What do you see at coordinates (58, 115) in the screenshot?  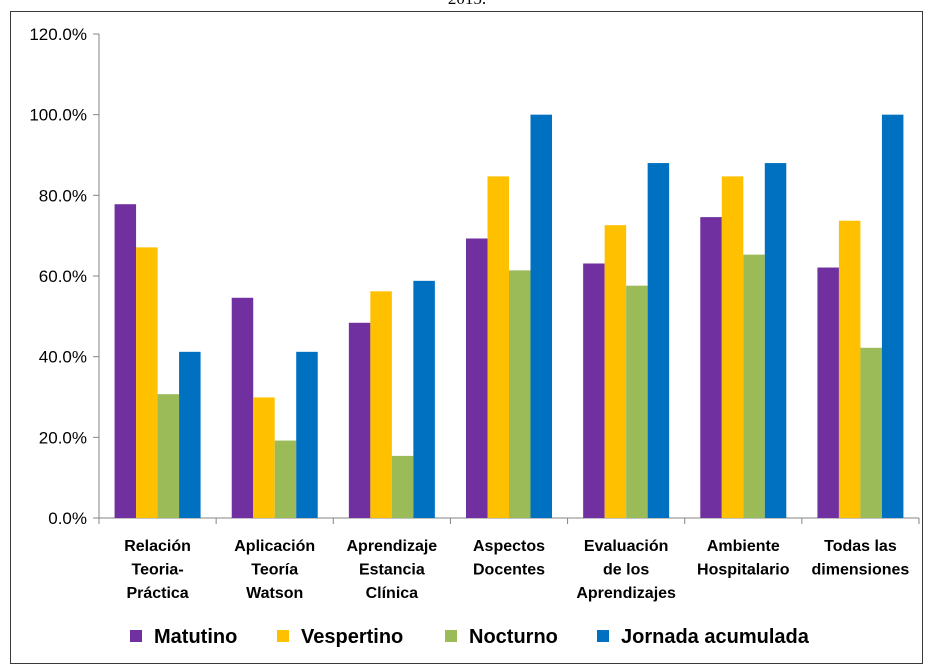 I see `y-tick-label: 100.0%` at bounding box center [58, 115].